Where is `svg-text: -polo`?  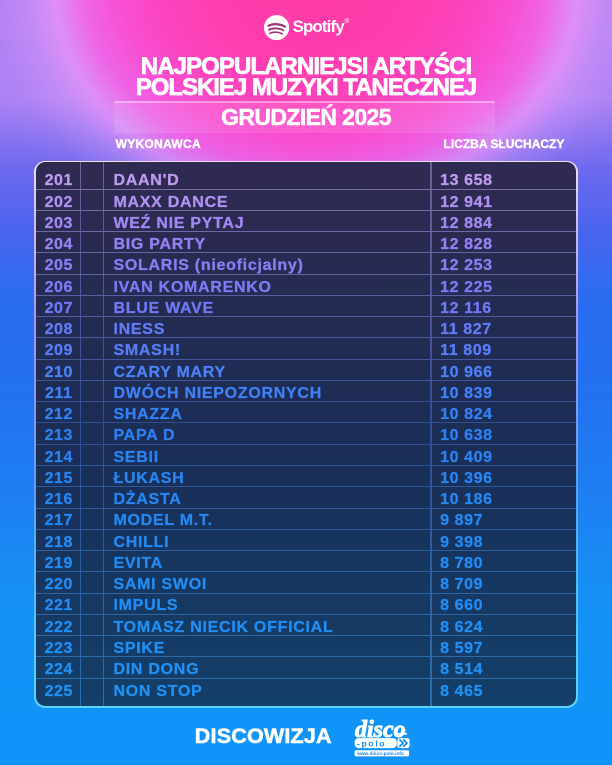
svg-text: -polo is located at coordinates (371, 743).